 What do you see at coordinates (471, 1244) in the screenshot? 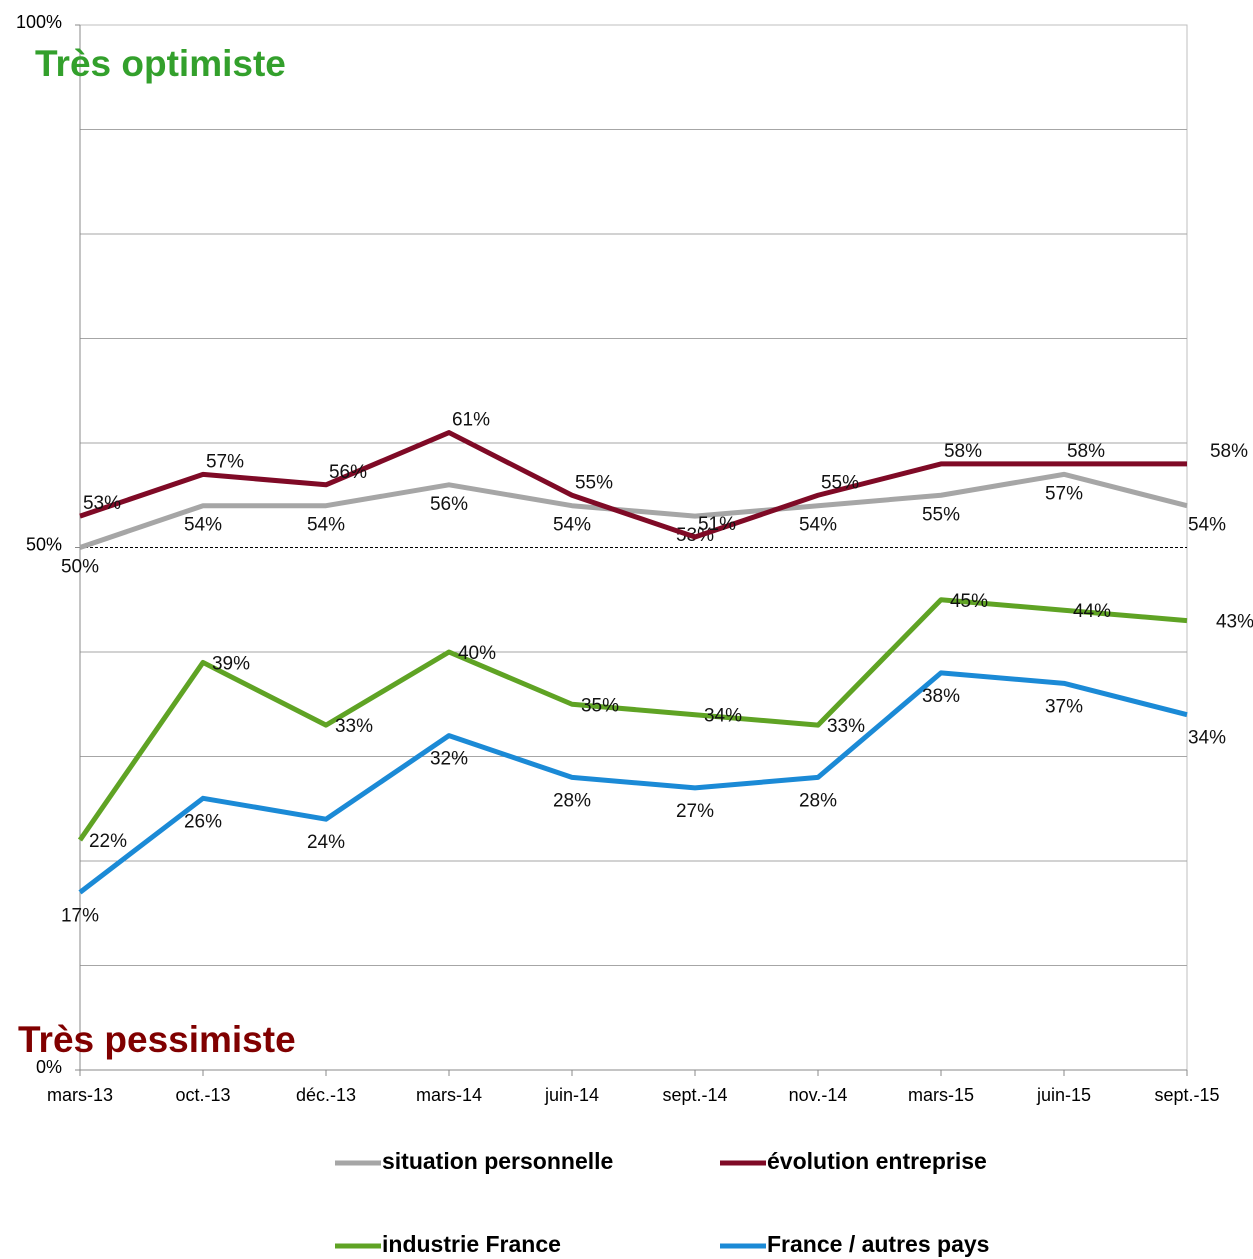
I see `legend-label: industrie France` at bounding box center [471, 1244].